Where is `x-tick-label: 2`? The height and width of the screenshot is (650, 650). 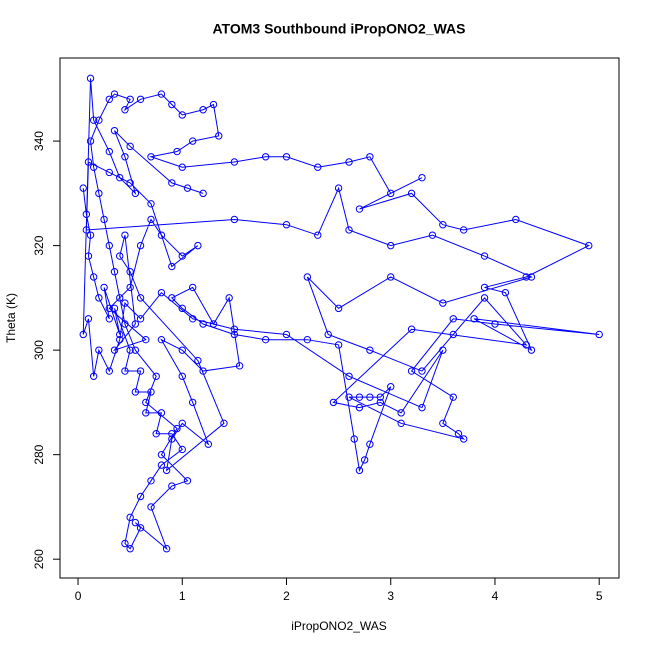 x-tick-label: 2 is located at coordinates (286, 596).